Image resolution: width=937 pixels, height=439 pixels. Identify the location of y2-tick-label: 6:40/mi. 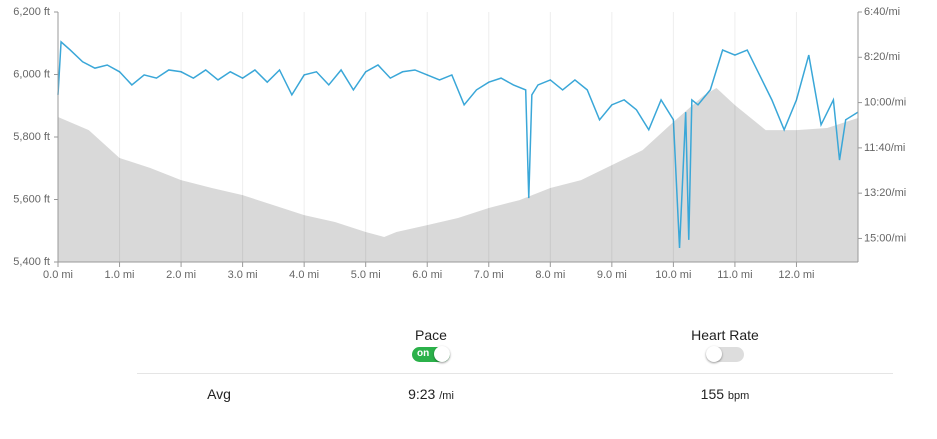
(882, 12).